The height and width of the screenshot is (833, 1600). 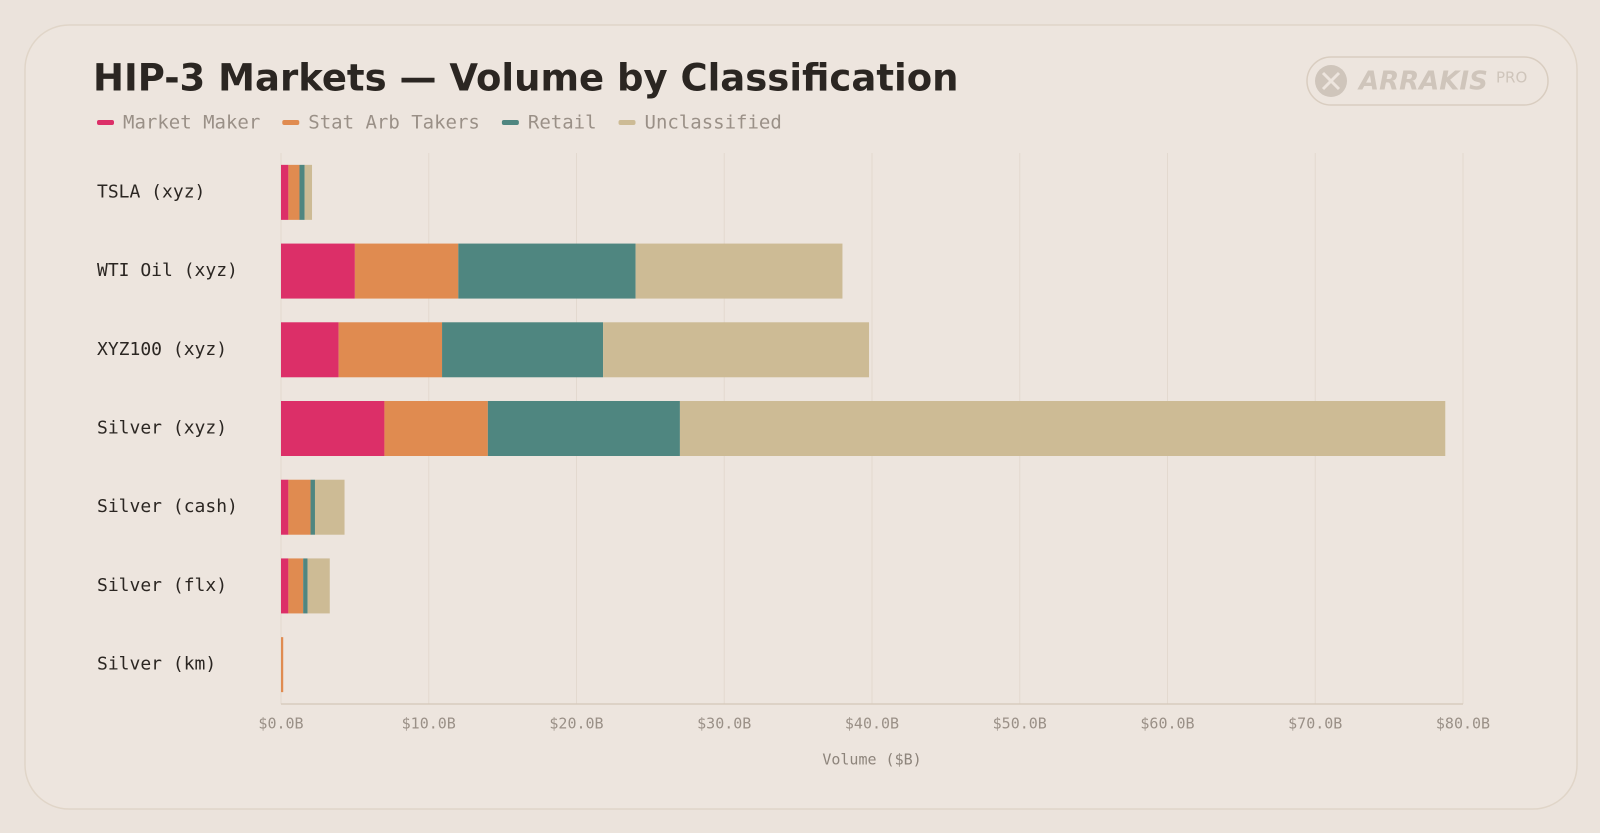 I want to click on y-tick-label: Silver (xyz), so click(x=162, y=428).